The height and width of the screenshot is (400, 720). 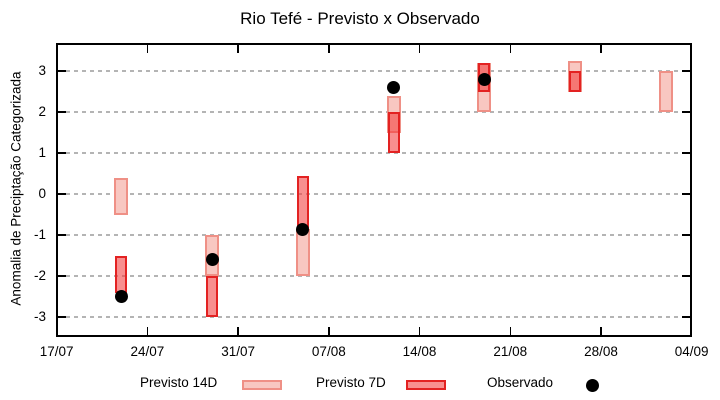 What do you see at coordinates (147, 351) in the screenshot?
I see `x-tick-label: 24/07` at bounding box center [147, 351].